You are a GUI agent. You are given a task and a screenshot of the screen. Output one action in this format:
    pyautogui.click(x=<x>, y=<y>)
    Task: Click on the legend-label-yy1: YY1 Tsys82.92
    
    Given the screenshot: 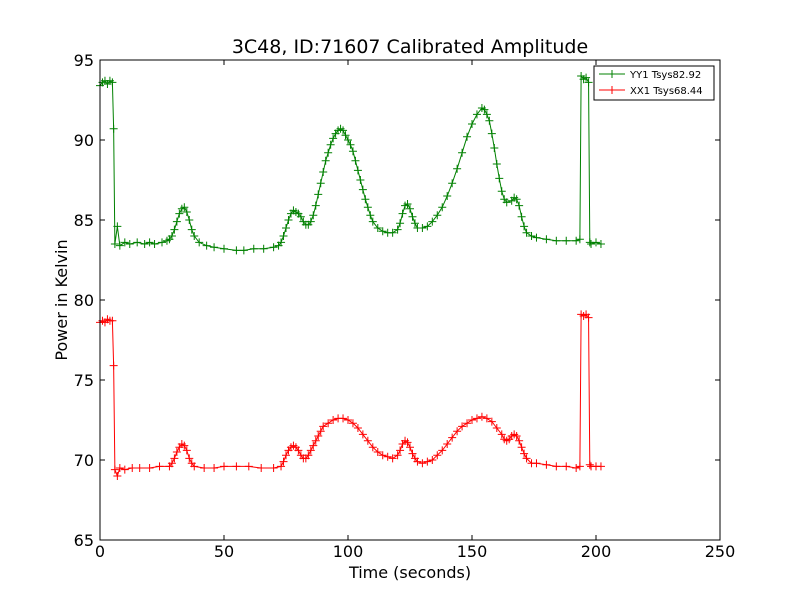 What is the action you would take?
    pyautogui.click(x=665, y=75)
    